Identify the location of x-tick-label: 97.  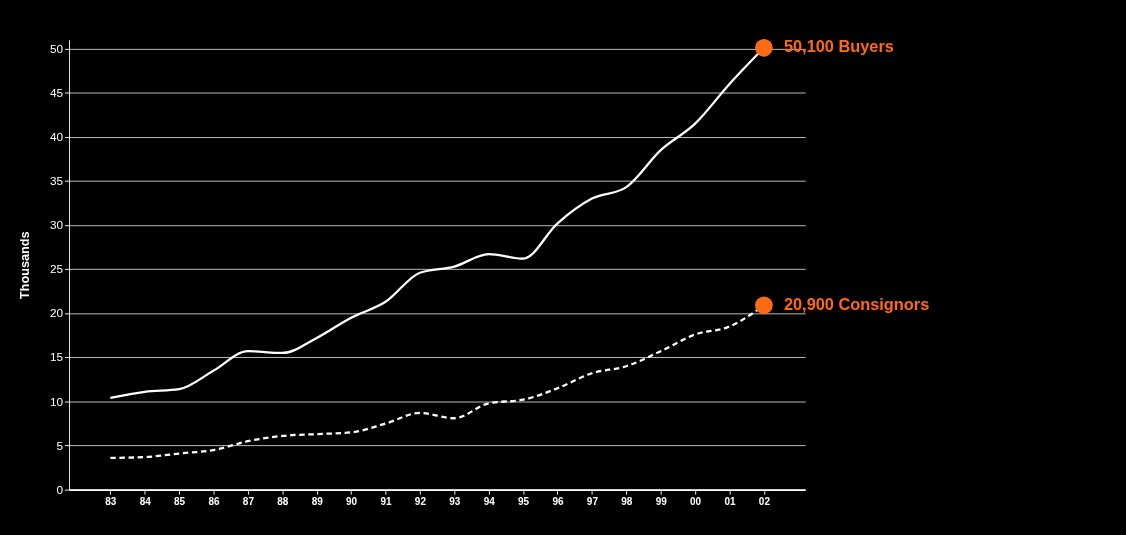
(592, 501).